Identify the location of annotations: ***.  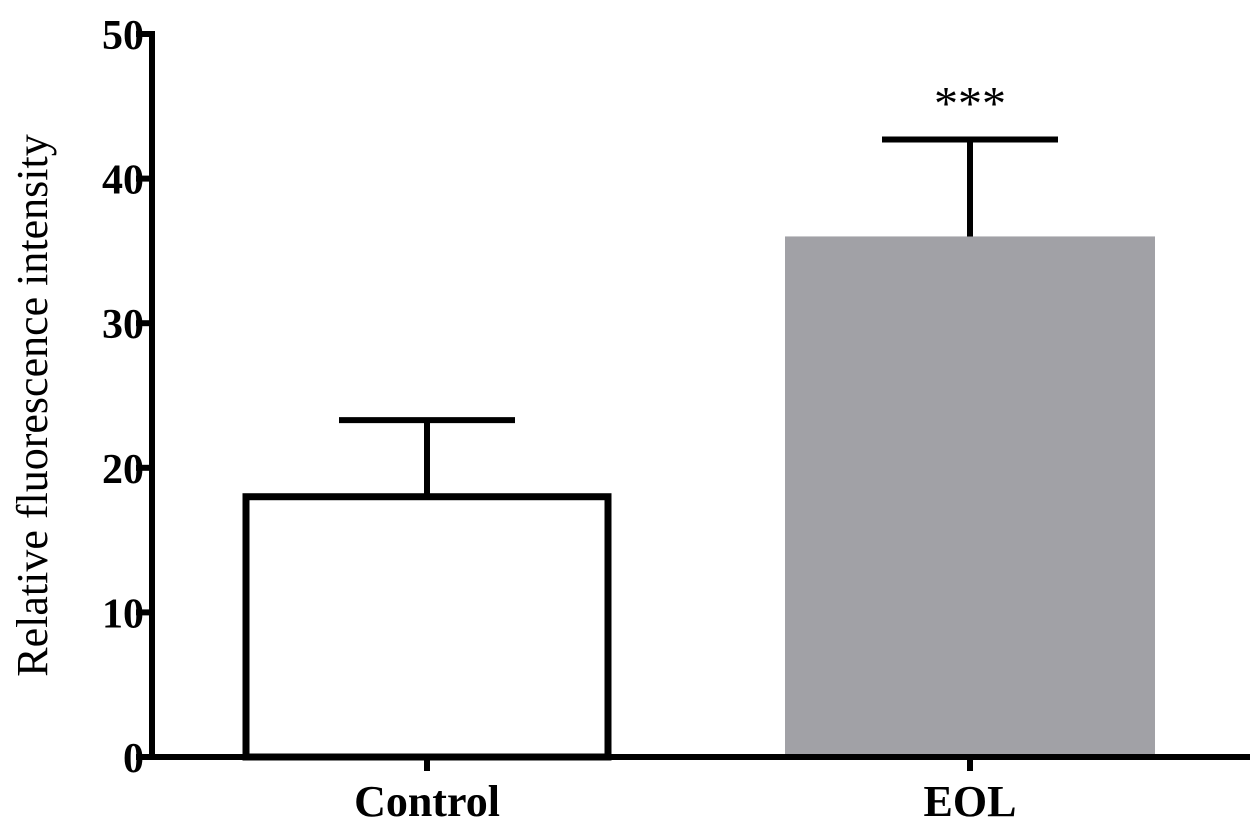
(970, 104).